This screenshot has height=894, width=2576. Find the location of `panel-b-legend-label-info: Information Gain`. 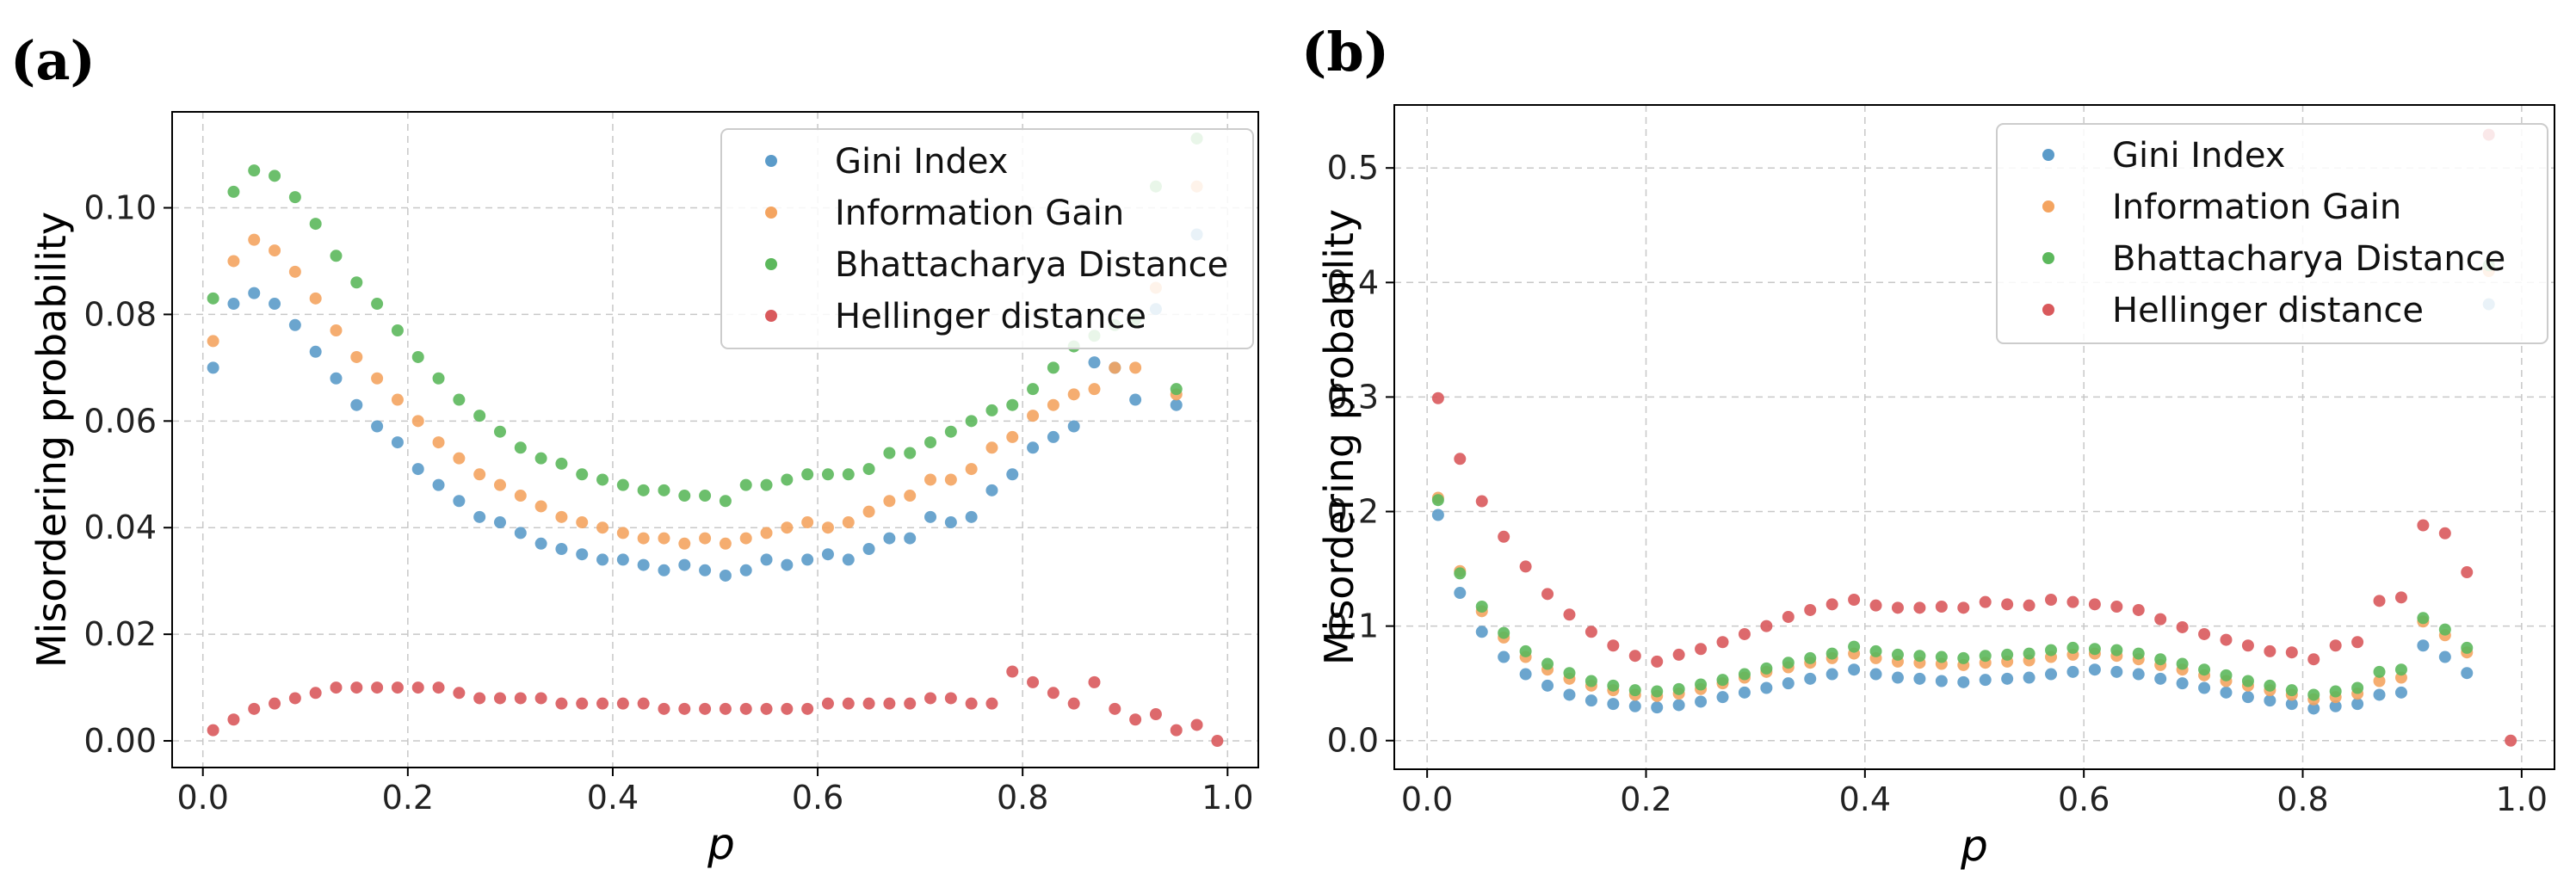

panel-b-legend-label-info: Information Gain is located at coordinates (2256, 207).